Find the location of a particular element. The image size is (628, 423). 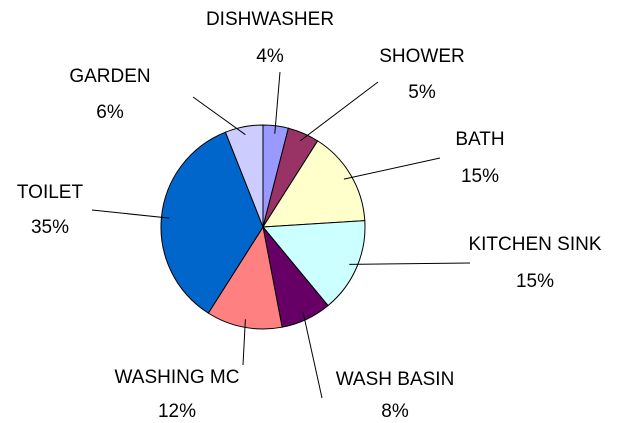

slice-label: TOILET is located at coordinates (50, 192).